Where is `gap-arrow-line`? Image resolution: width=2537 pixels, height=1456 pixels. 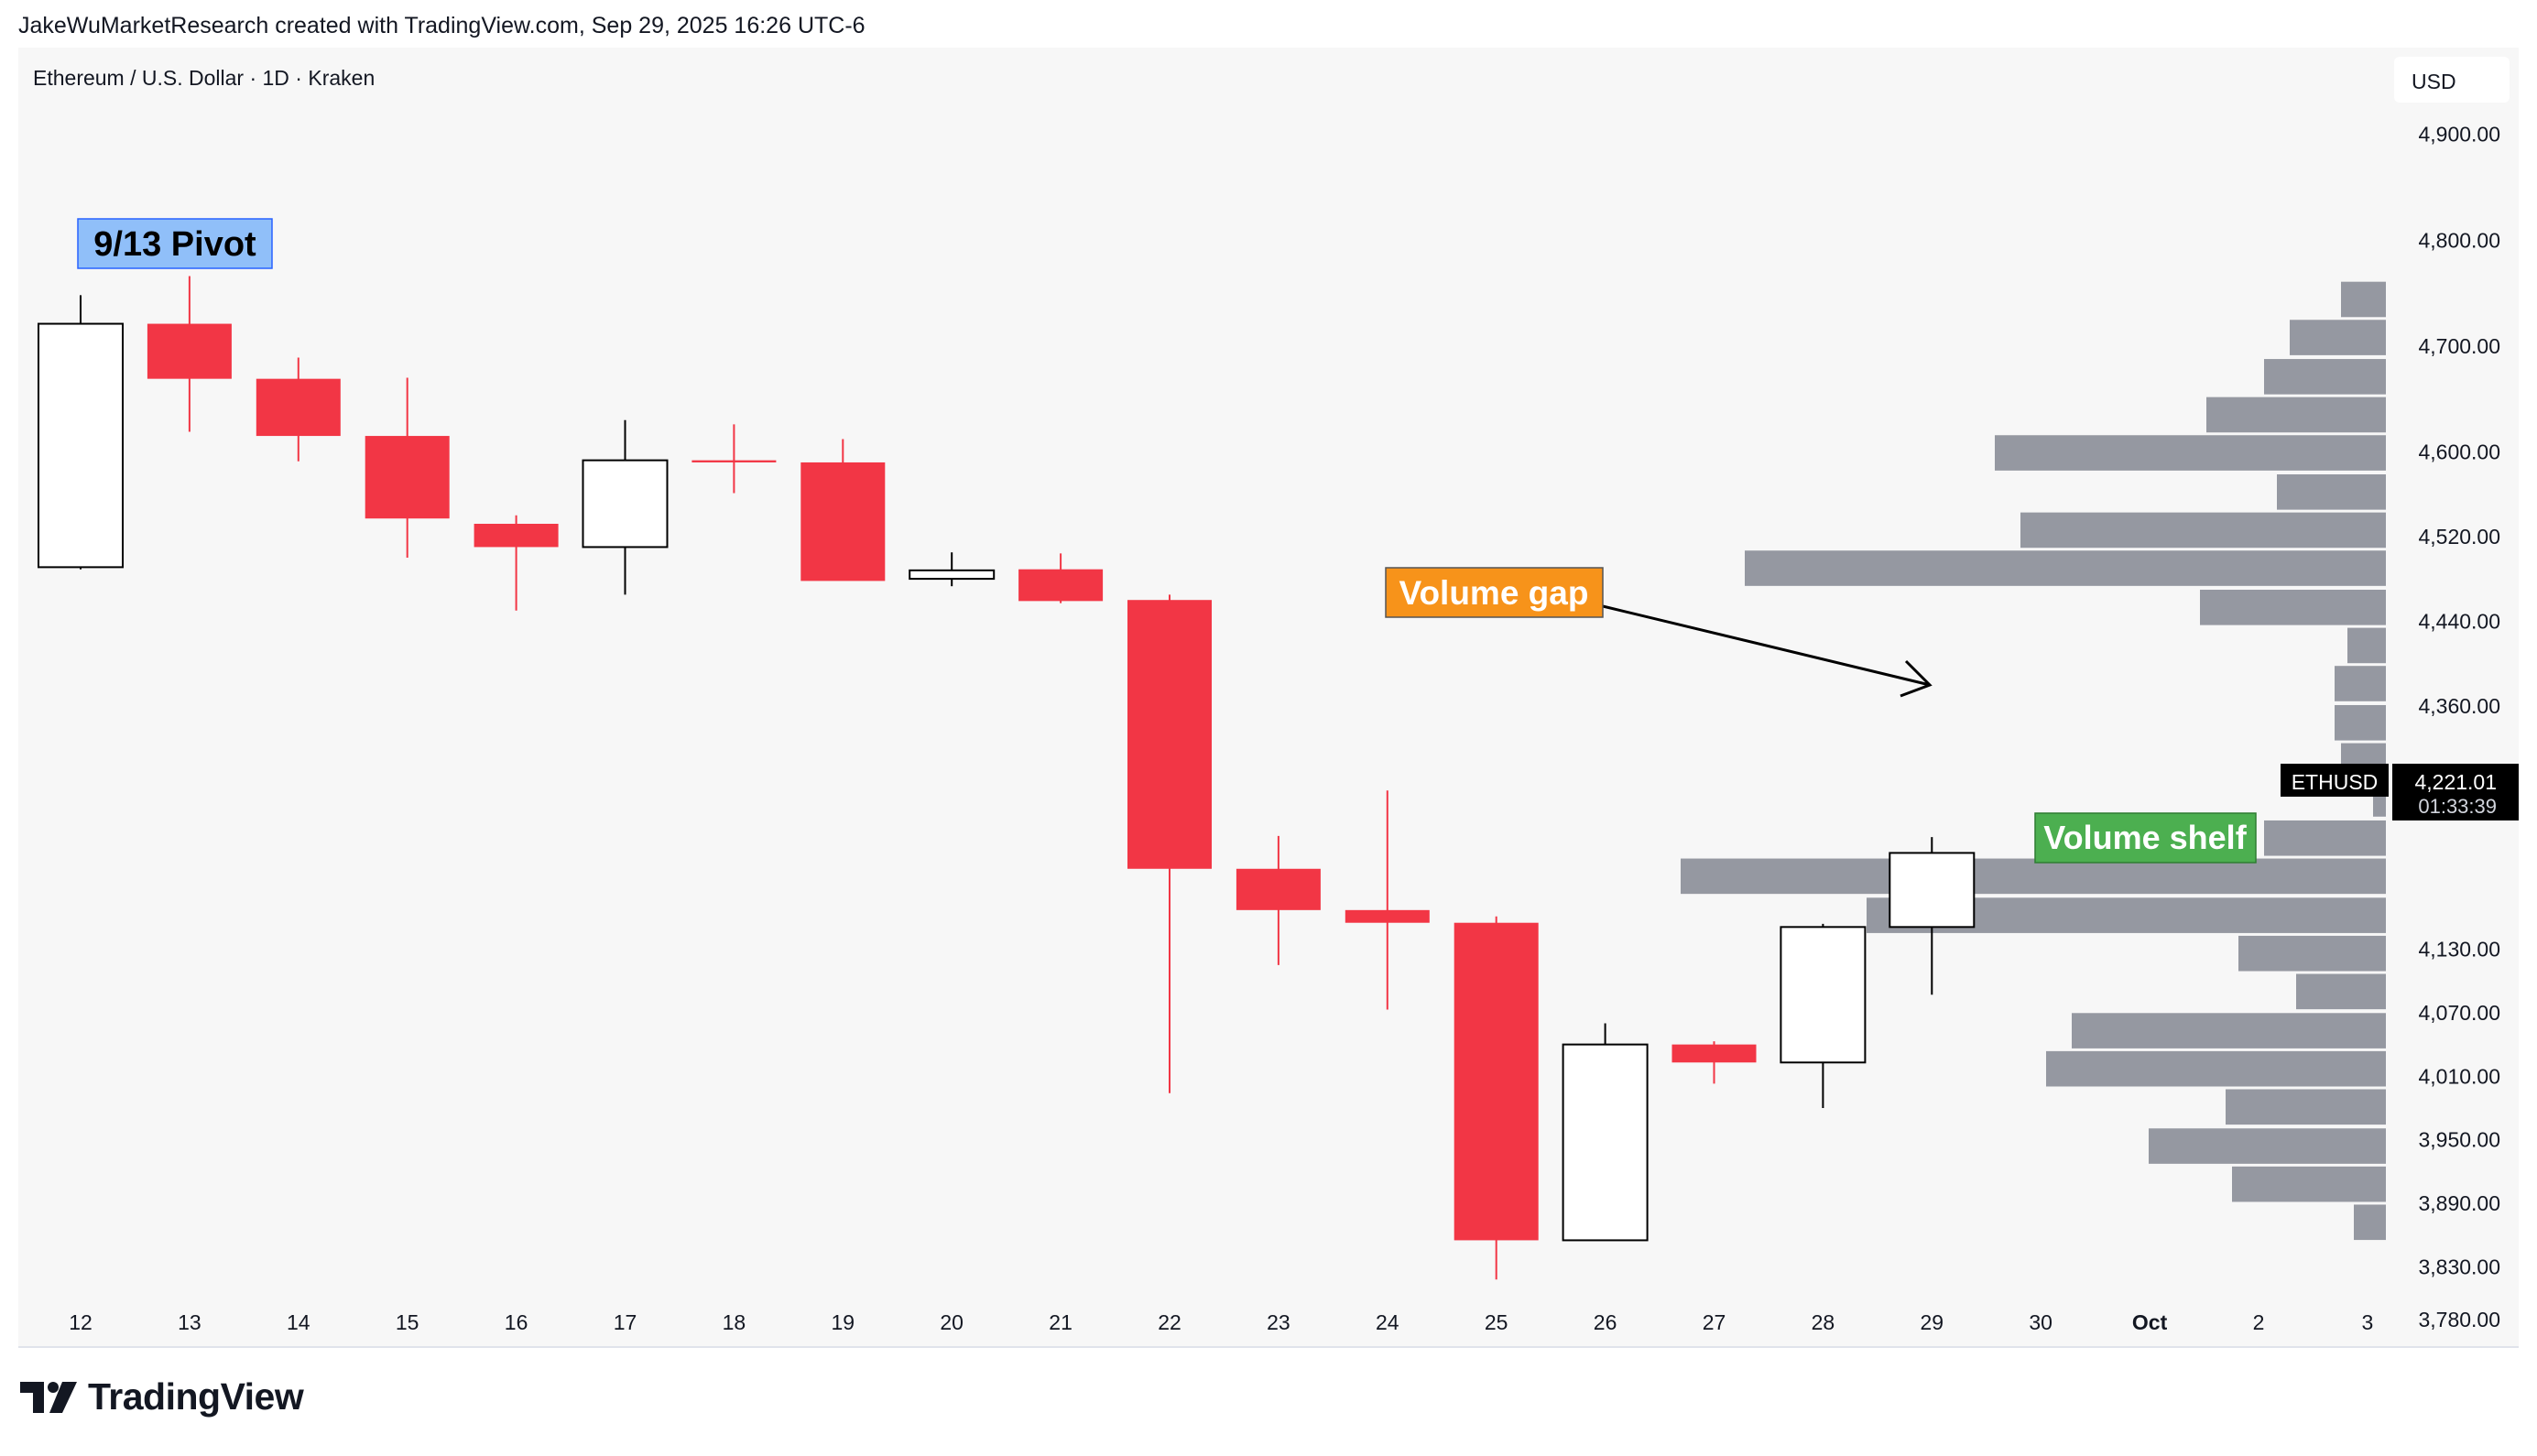 gap-arrow-line is located at coordinates (1766, 645).